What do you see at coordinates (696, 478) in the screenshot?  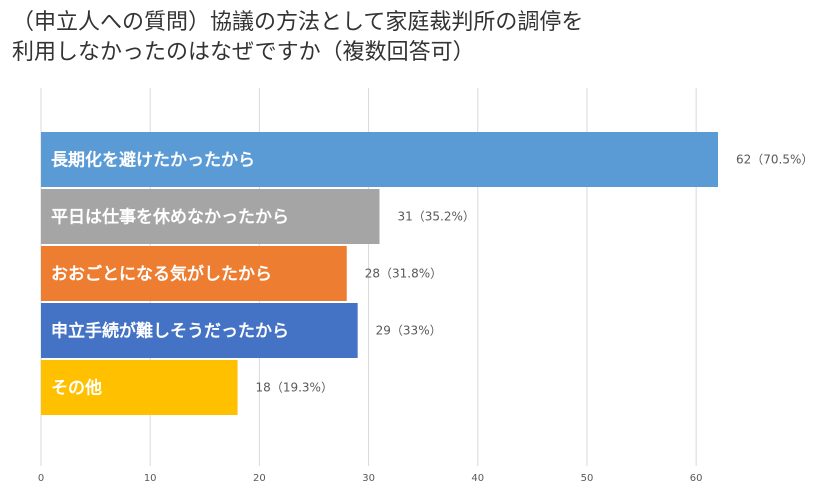 I see `x-tick-label: 60` at bounding box center [696, 478].